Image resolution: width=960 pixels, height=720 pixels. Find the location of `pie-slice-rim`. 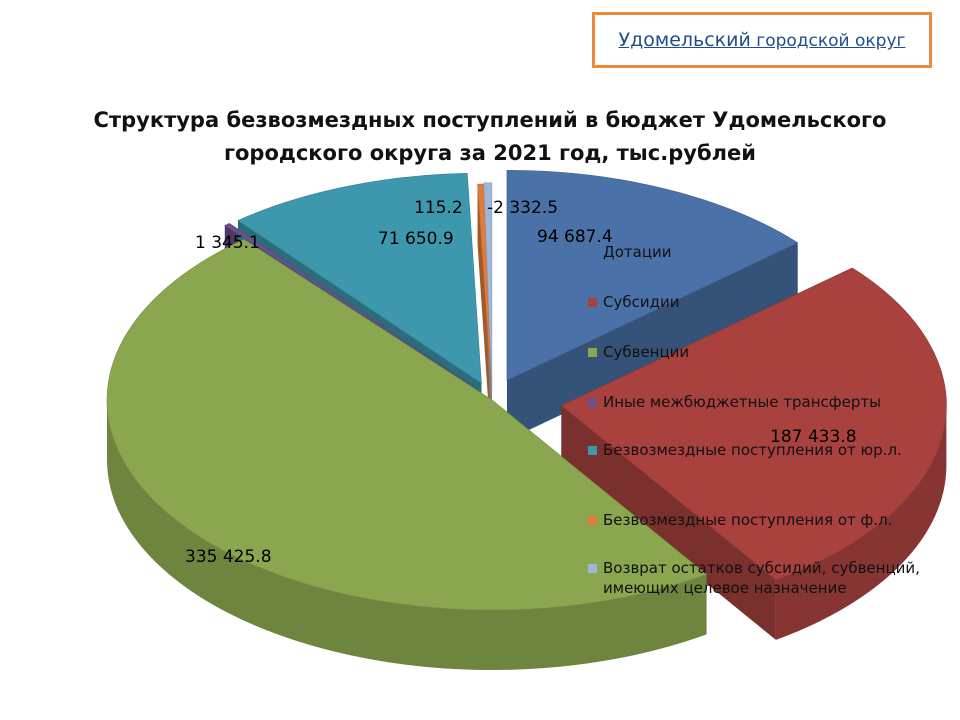

pie-slice-rim is located at coordinates (861, 522).